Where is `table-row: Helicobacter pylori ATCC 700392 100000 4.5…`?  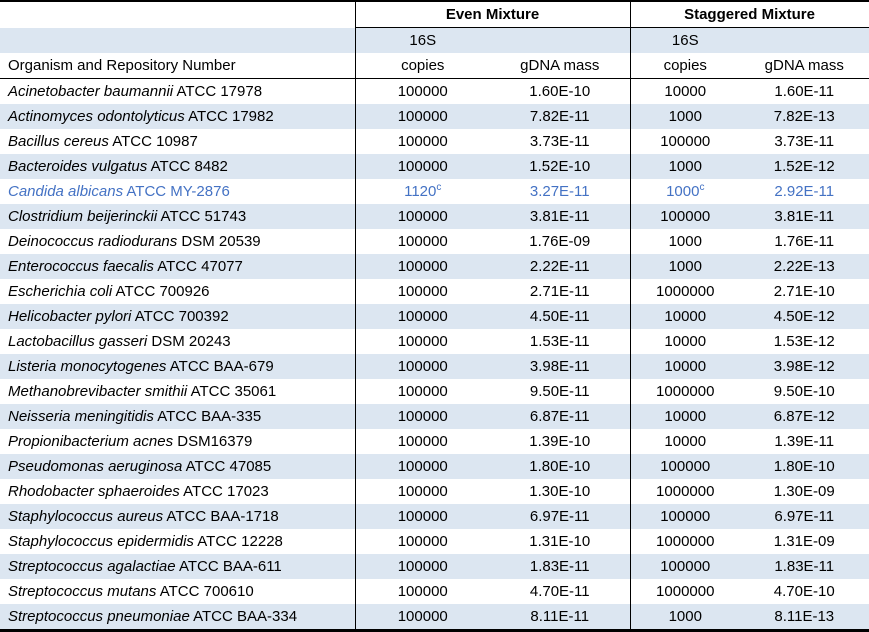 table-row: Helicobacter pylori ATCC 700392 100000 4.5… is located at coordinates (434, 316).